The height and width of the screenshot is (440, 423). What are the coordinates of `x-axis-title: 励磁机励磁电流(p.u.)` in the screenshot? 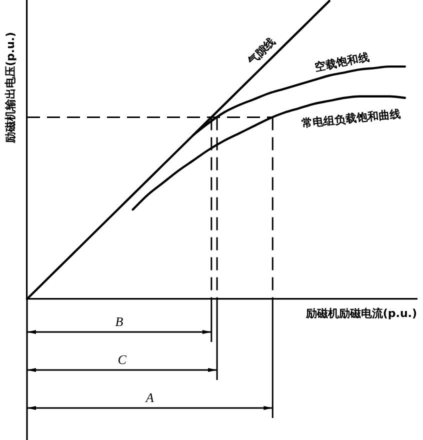 It's located at (360, 313).